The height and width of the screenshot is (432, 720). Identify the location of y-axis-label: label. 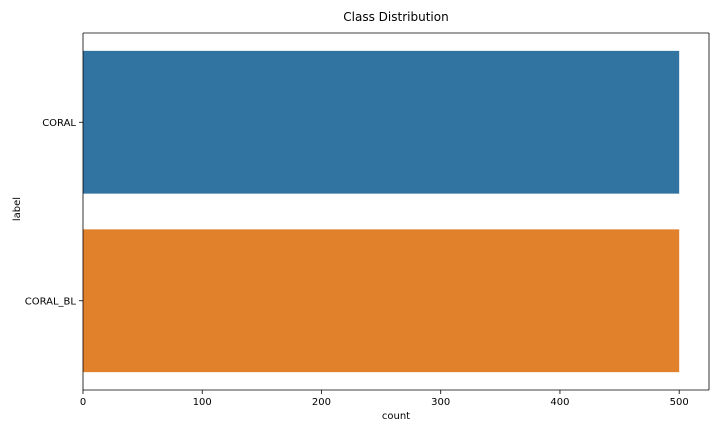
(17, 209).